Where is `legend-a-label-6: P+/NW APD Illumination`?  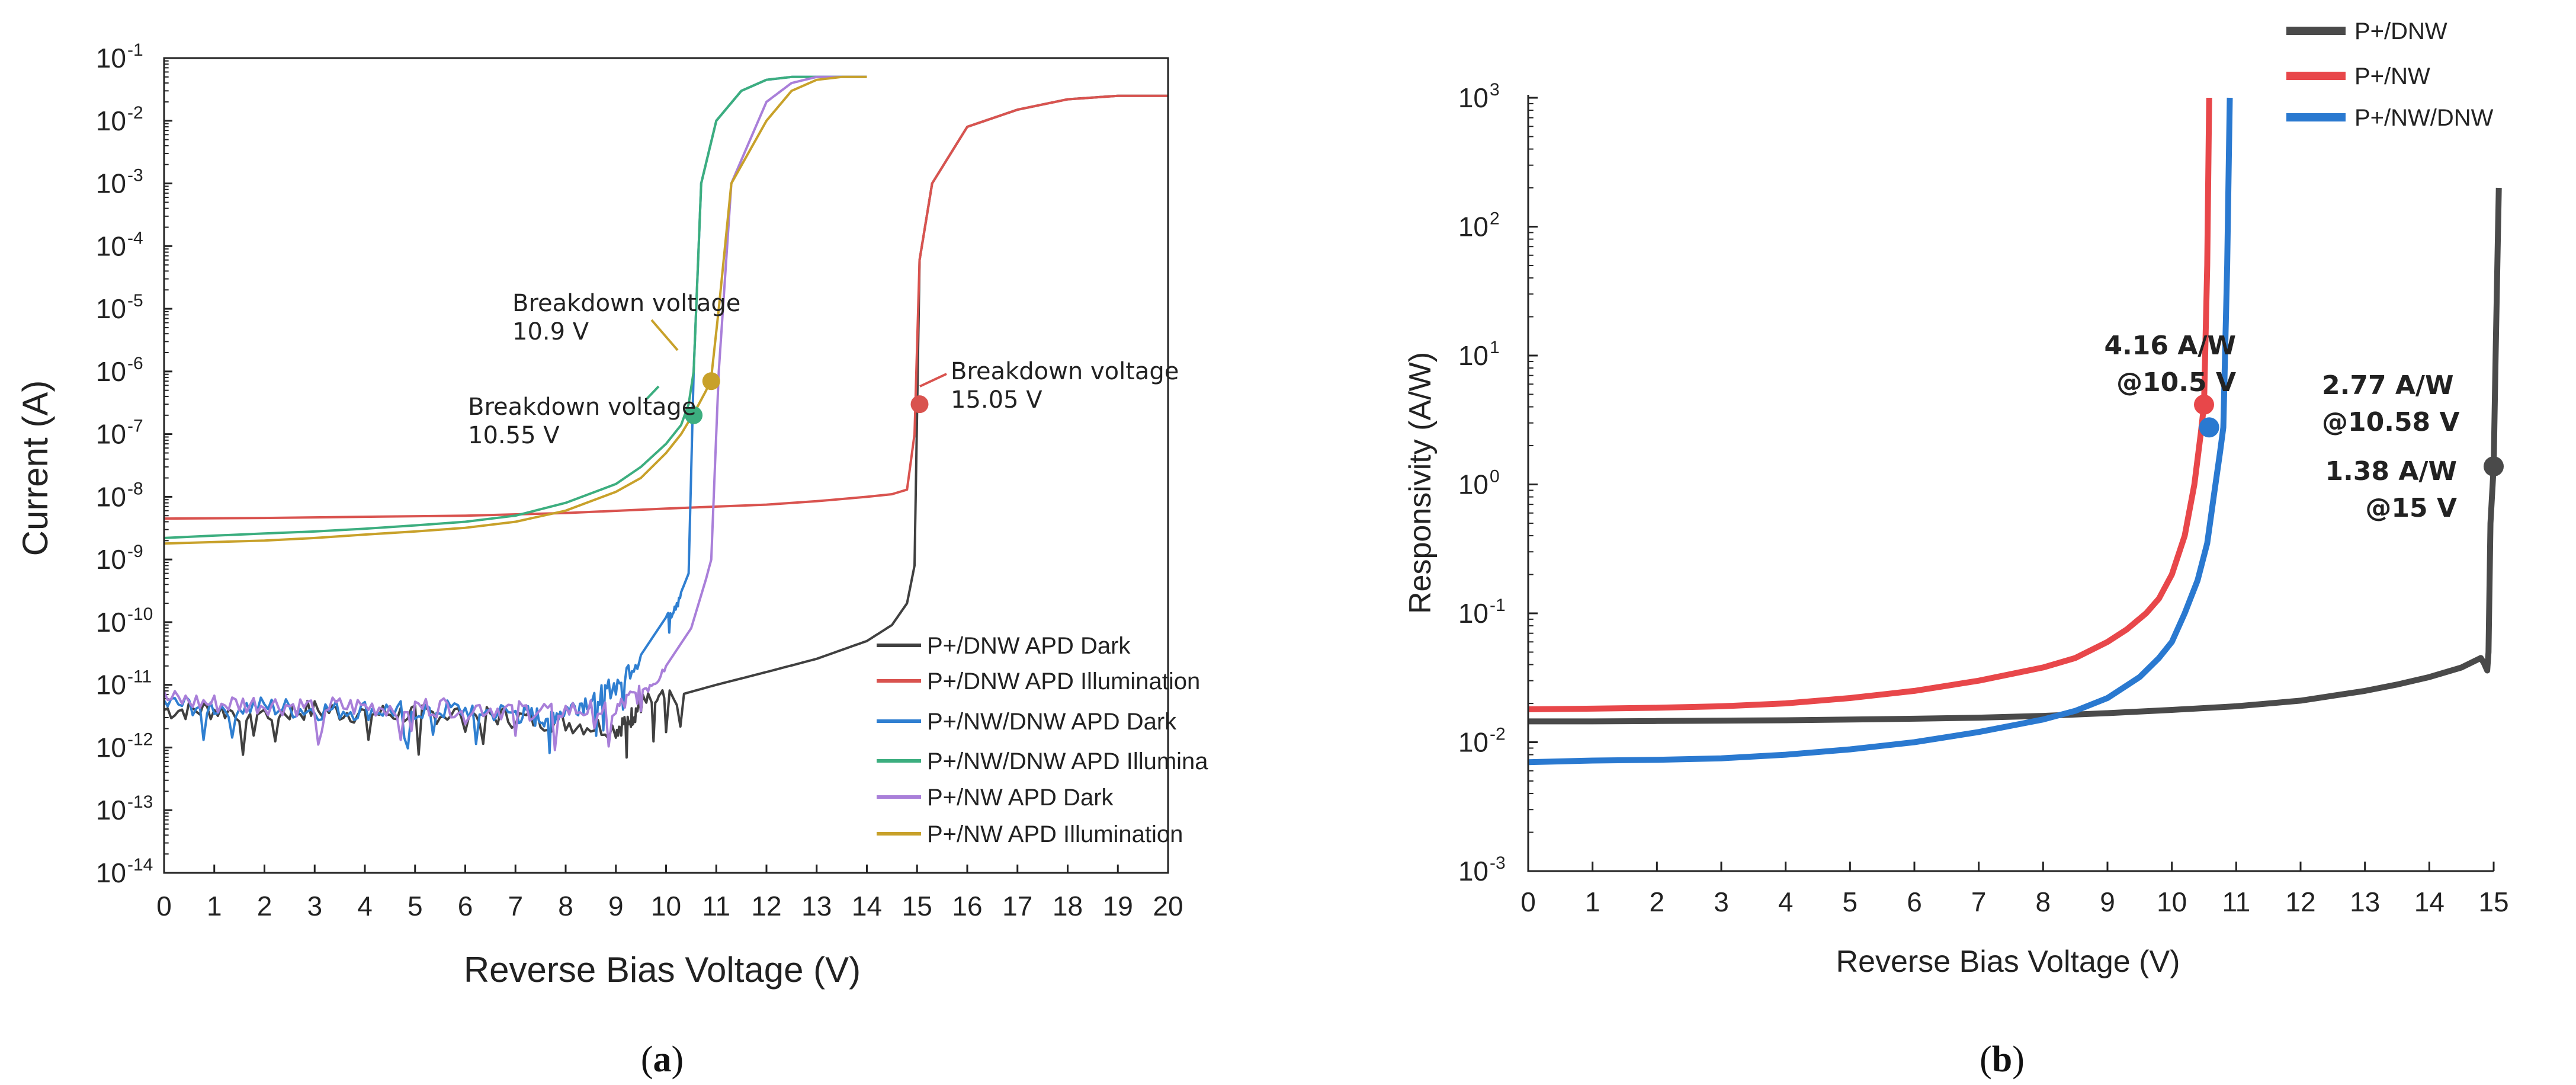 legend-a-label-6: P+/NW APD Illumination is located at coordinates (1055, 834).